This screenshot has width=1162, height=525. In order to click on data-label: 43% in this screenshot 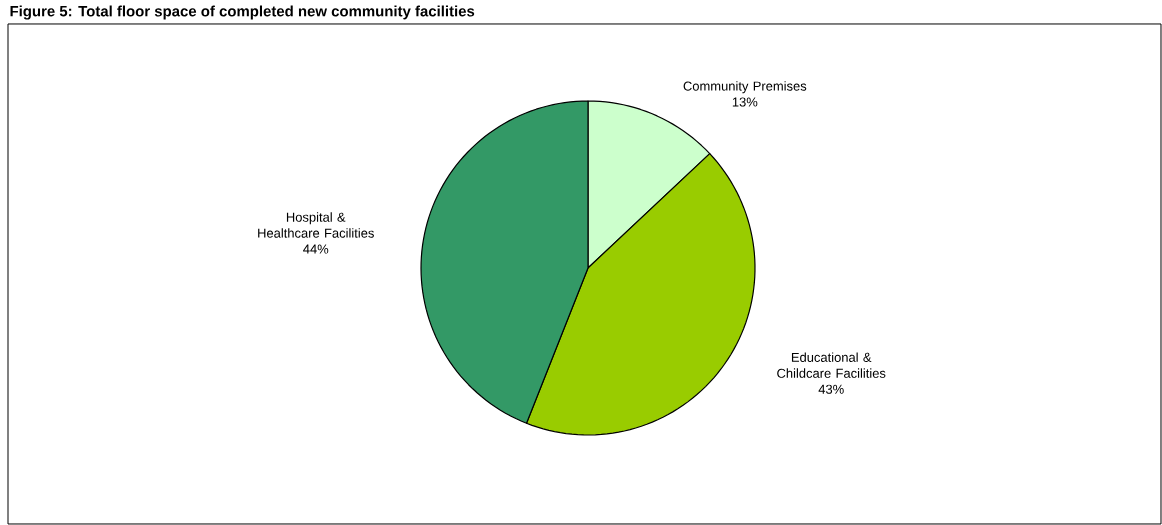, I will do `click(831, 389)`.